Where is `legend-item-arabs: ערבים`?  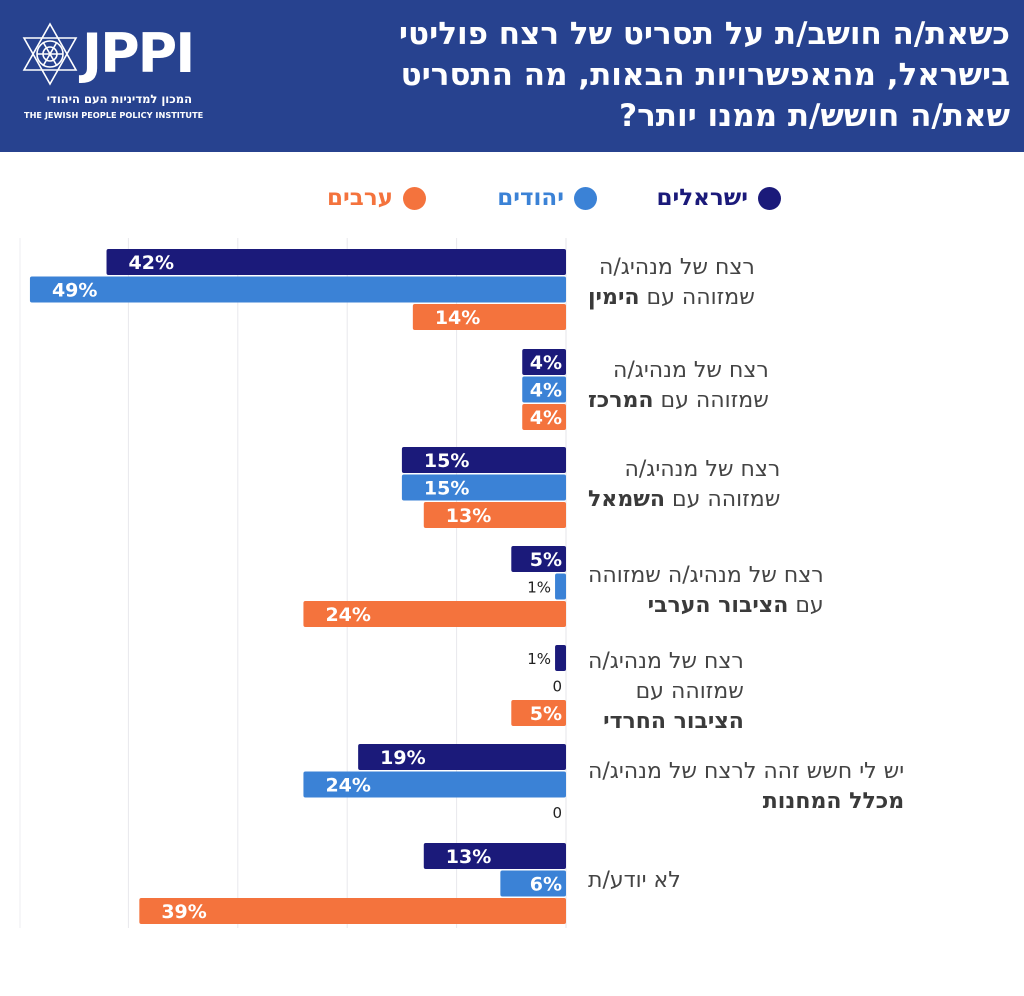
legend-item-arabs: ערבים is located at coordinates (376, 198).